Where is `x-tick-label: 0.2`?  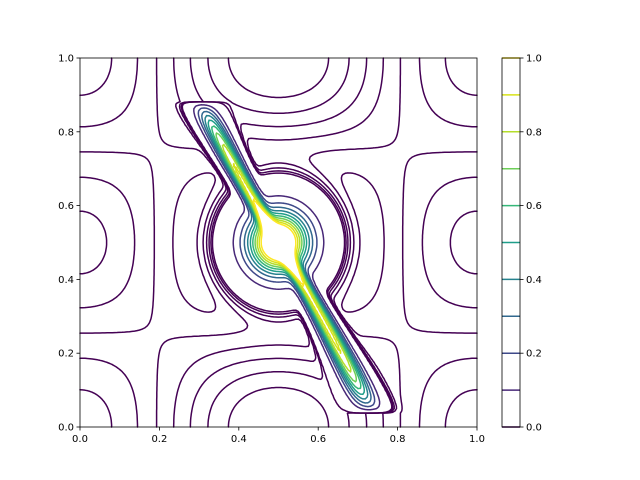 x-tick-label: 0.2 is located at coordinates (159, 439).